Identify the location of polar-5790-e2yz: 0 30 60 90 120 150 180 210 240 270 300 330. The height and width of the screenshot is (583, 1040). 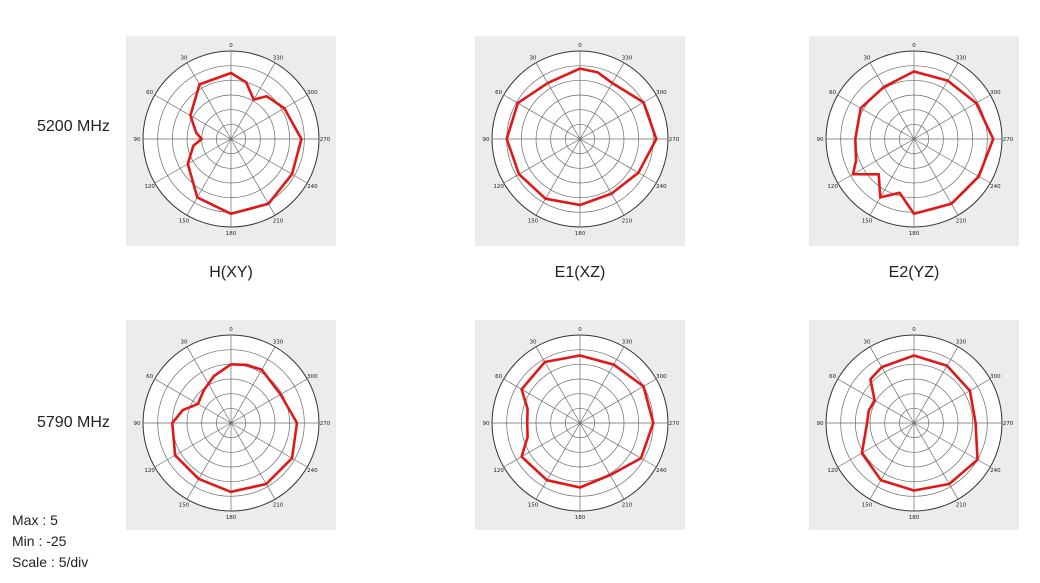
(914, 425).